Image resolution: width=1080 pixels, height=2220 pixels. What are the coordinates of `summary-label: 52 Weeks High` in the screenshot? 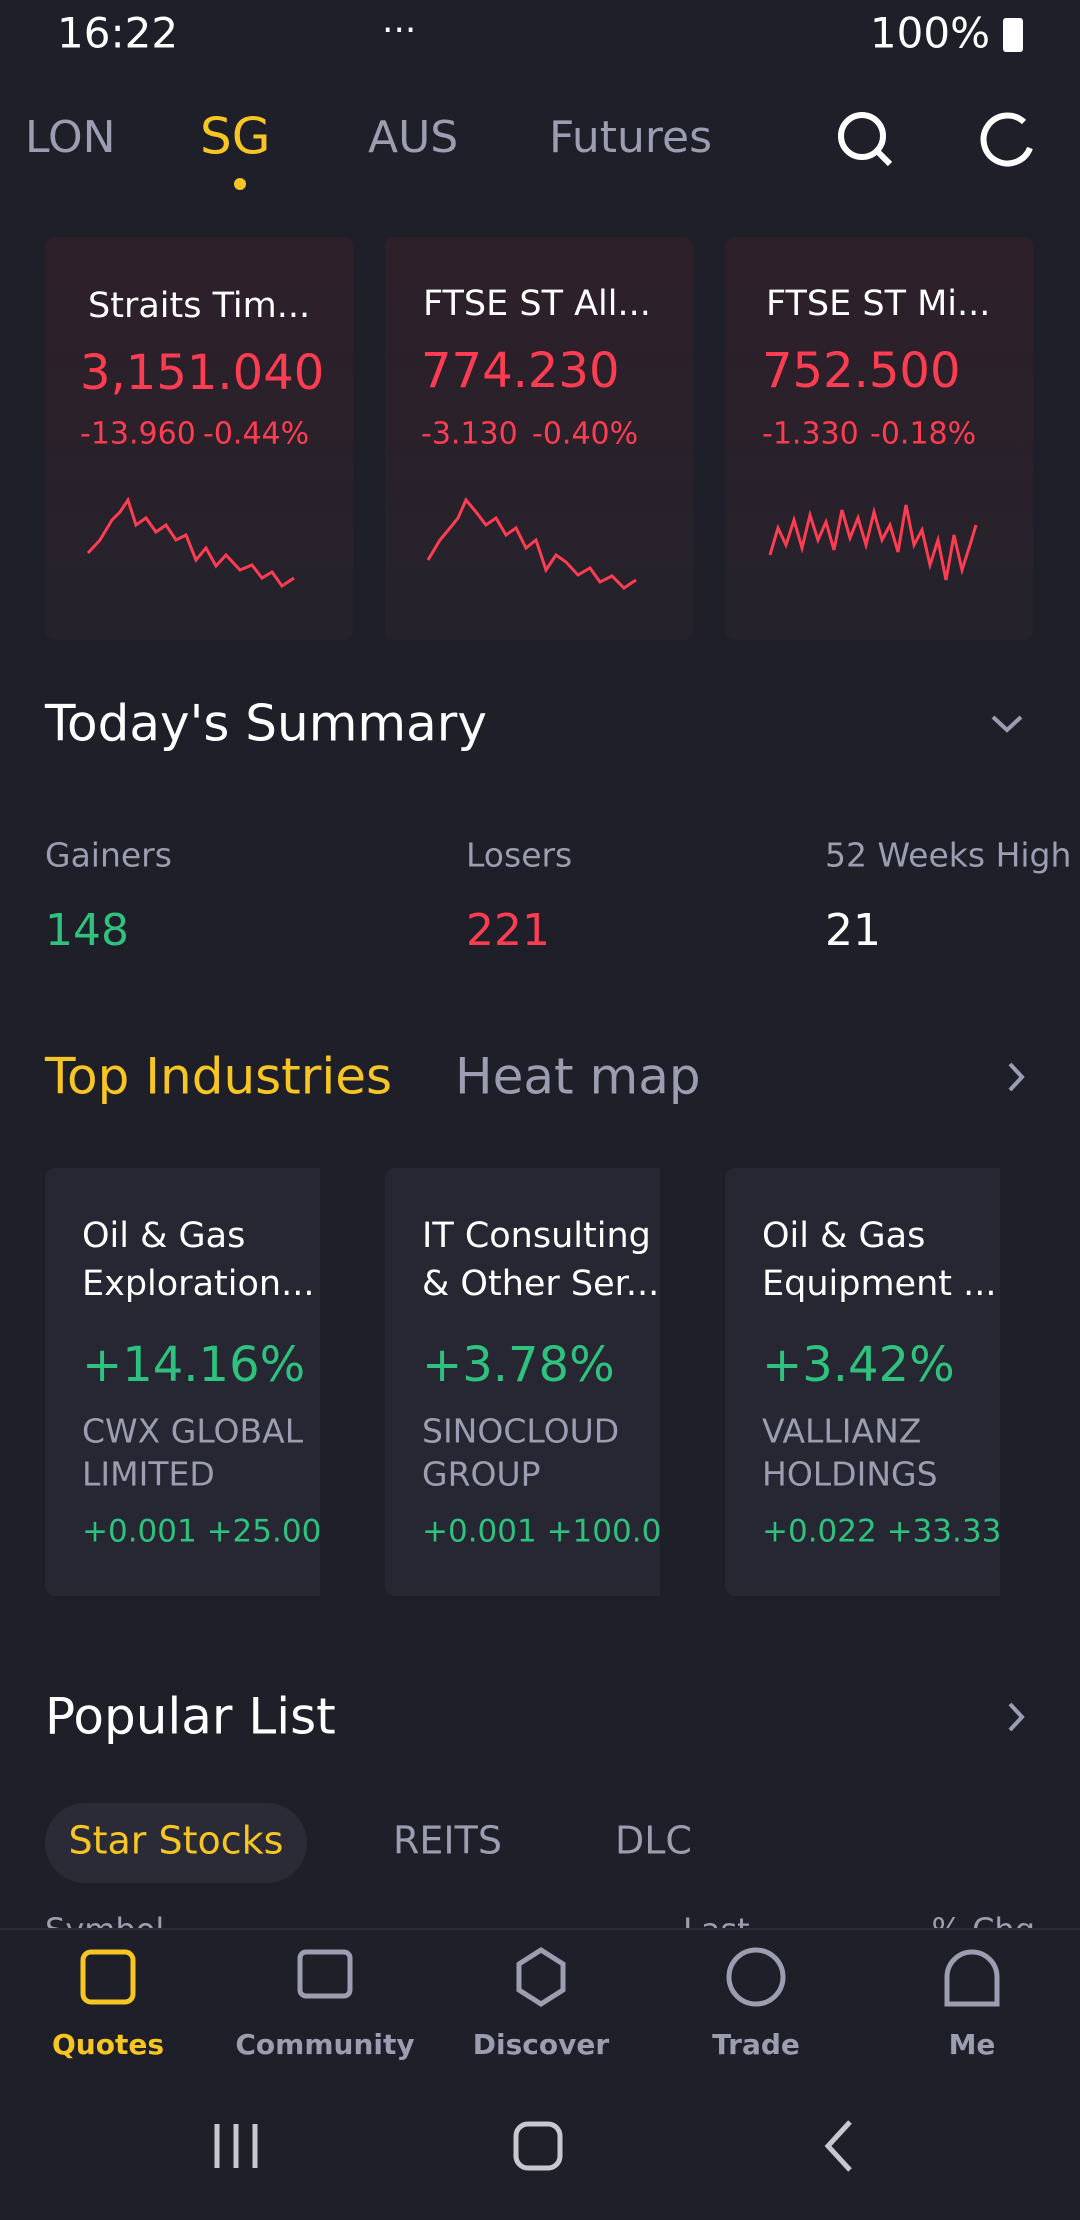 It's located at (948, 855).